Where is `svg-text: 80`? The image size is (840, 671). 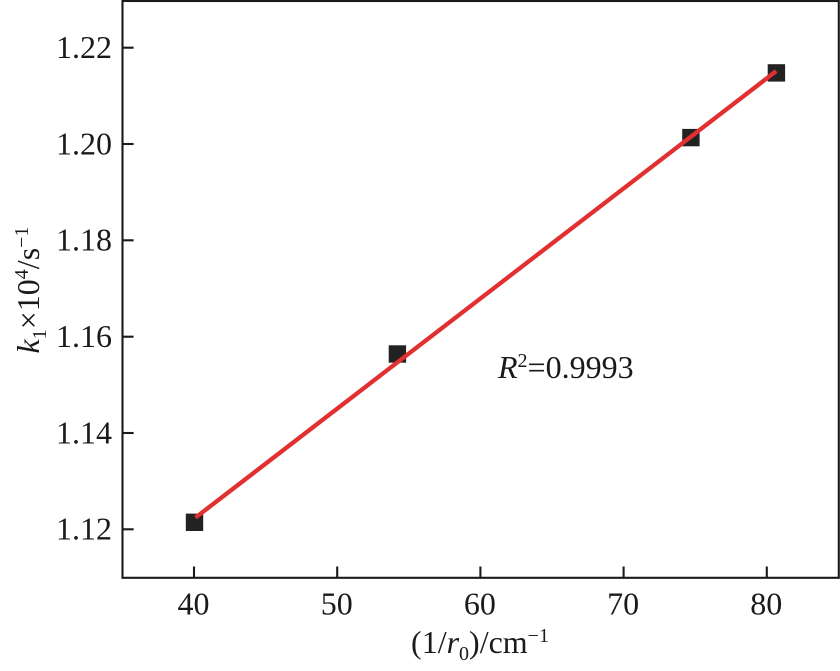
svg-text: 80 is located at coordinates (766, 604).